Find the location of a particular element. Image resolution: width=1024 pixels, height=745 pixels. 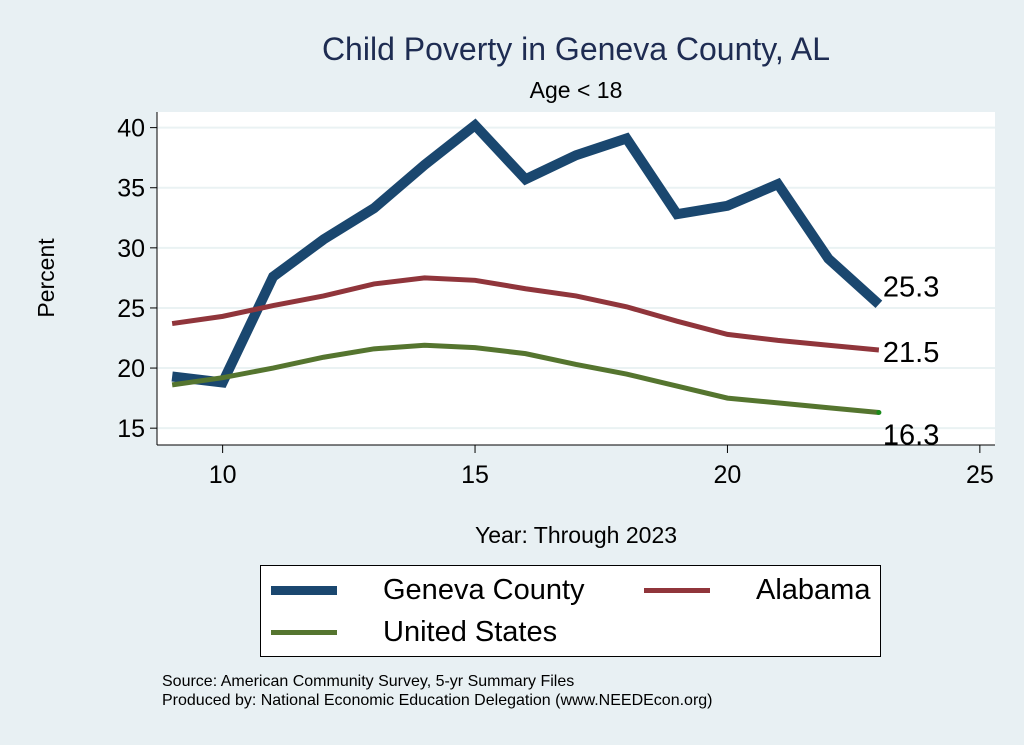

legend-item-alabama: Alabama is located at coordinates (757, 590).